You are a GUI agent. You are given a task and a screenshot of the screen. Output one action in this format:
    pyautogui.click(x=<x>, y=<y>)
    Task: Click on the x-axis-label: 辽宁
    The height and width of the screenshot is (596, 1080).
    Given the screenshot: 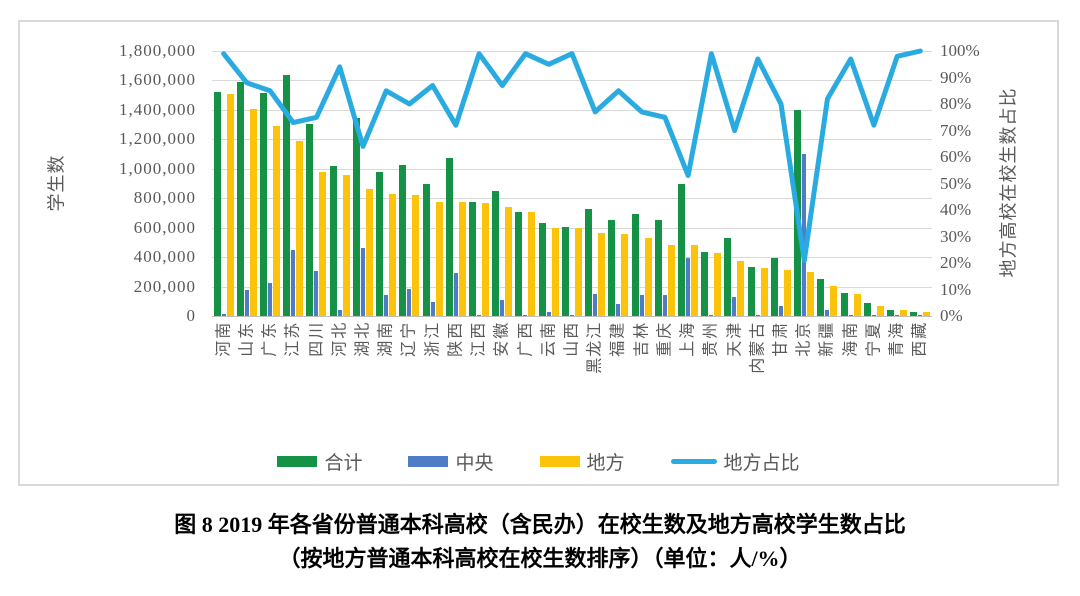 What is the action you would take?
    pyautogui.click(x=409, y=372)
    